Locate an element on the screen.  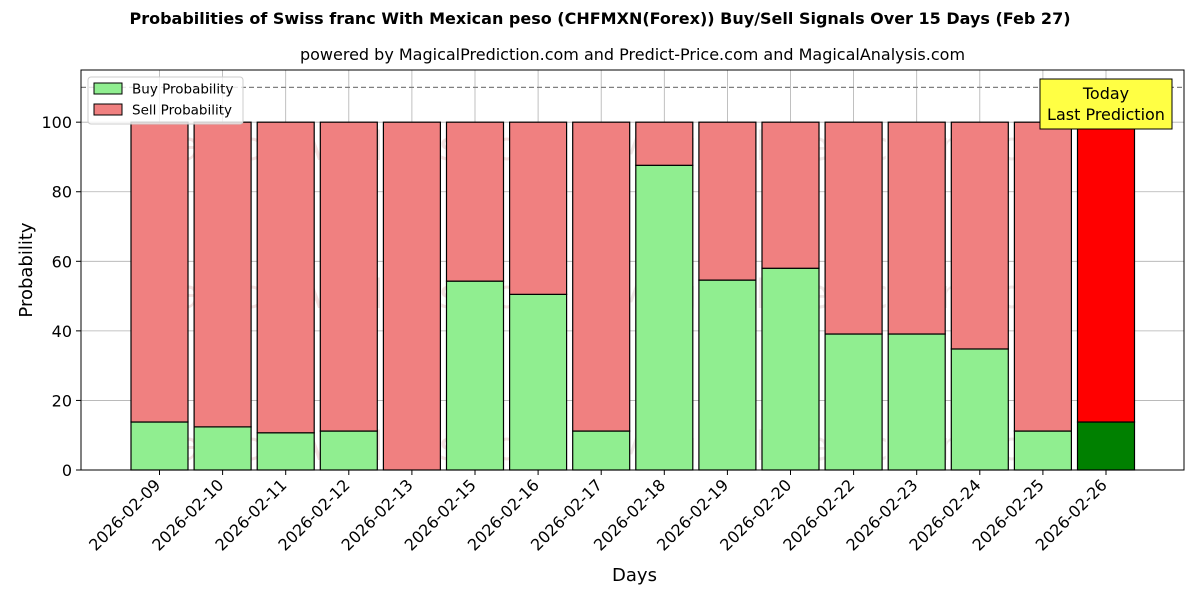
legend: Buy Probability Sell Probability is located at coordinates (165, 100).